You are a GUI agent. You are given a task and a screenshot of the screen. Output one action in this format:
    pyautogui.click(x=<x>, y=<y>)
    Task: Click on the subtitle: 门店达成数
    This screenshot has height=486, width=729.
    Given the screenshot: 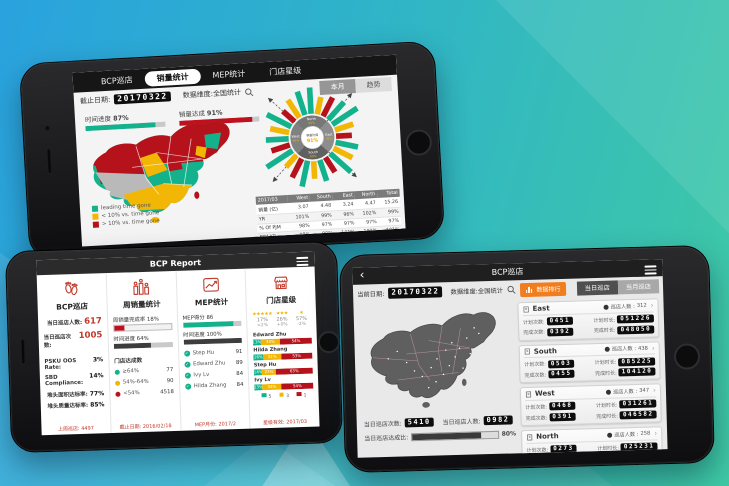 What is the action you would take?
    pyautogui.click(x=128, y=361)
    